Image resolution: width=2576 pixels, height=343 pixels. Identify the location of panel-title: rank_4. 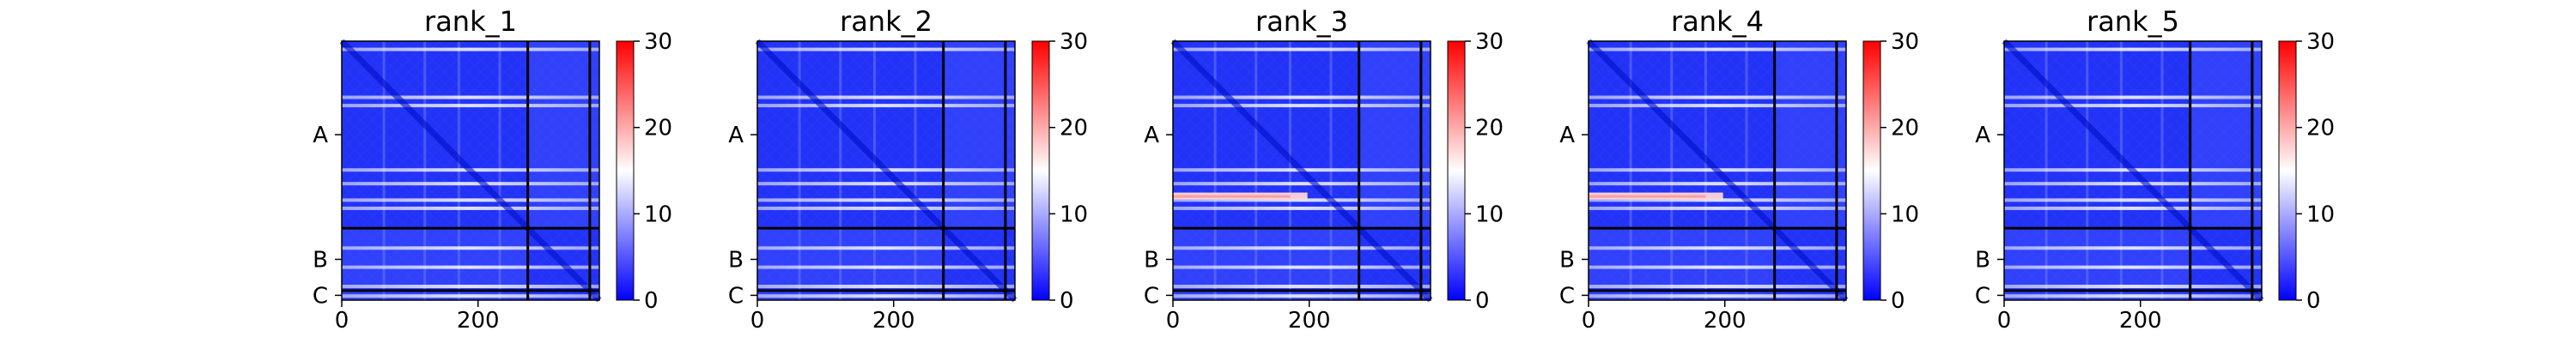
(1718, 21).